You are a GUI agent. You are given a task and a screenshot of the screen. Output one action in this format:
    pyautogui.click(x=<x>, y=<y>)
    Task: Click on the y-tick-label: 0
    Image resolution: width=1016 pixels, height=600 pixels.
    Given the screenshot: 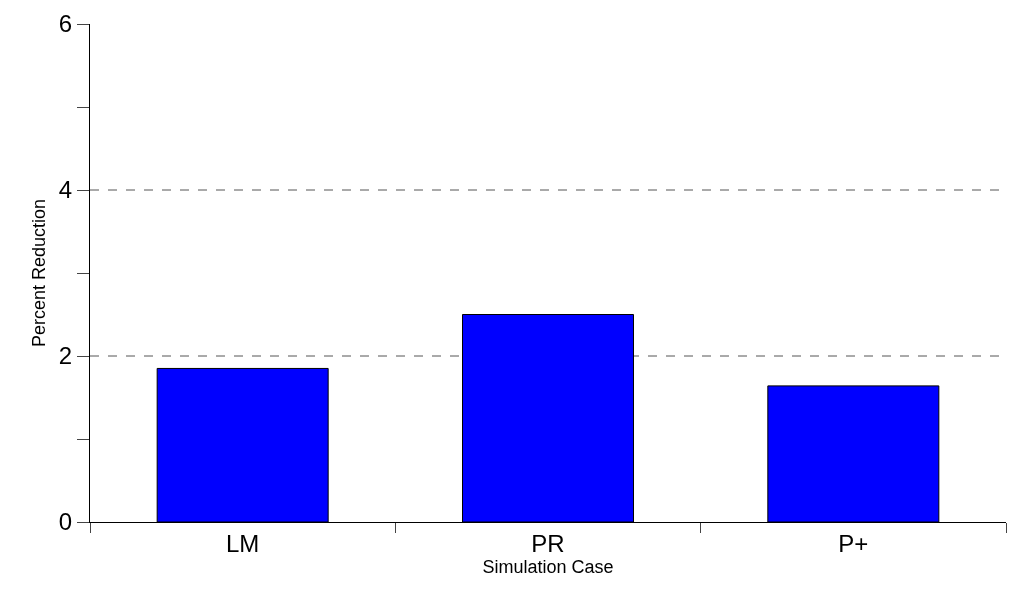 What is the action you would take?
    pyautogui.click(x=65, y=522)
    